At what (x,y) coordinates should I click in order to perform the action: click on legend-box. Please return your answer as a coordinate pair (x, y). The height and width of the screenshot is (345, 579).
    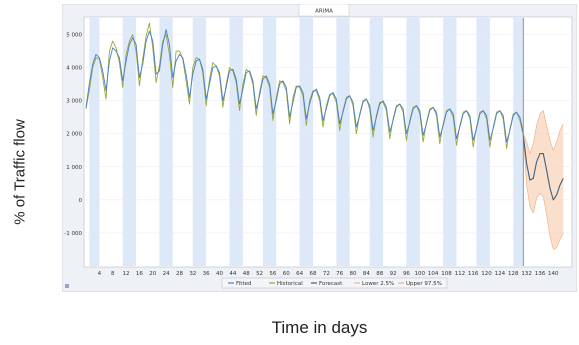
    Looking at the image, I should click on (334, 283).